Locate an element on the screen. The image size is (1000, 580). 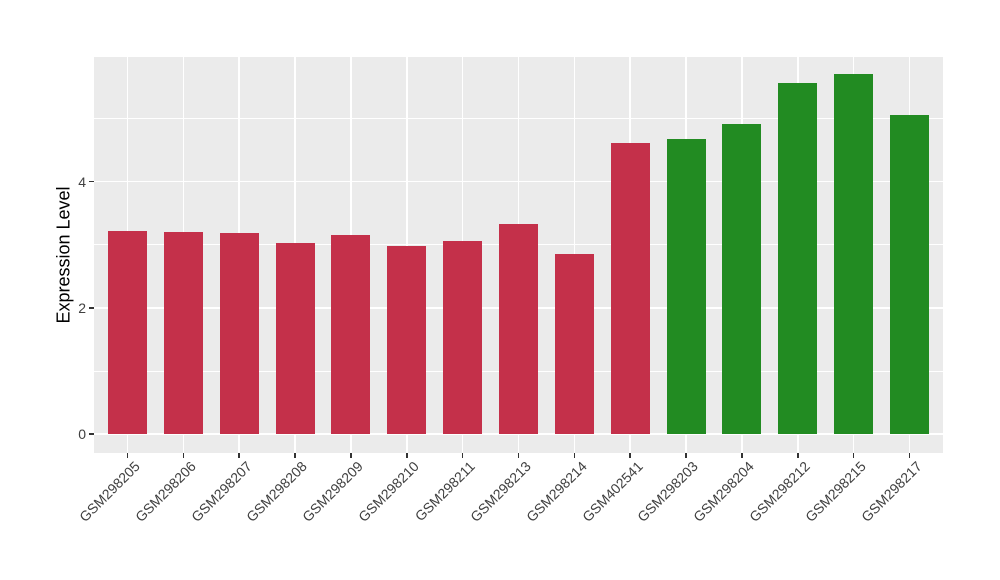
y-tick-label: 4 is located at coordinates (82, 181).